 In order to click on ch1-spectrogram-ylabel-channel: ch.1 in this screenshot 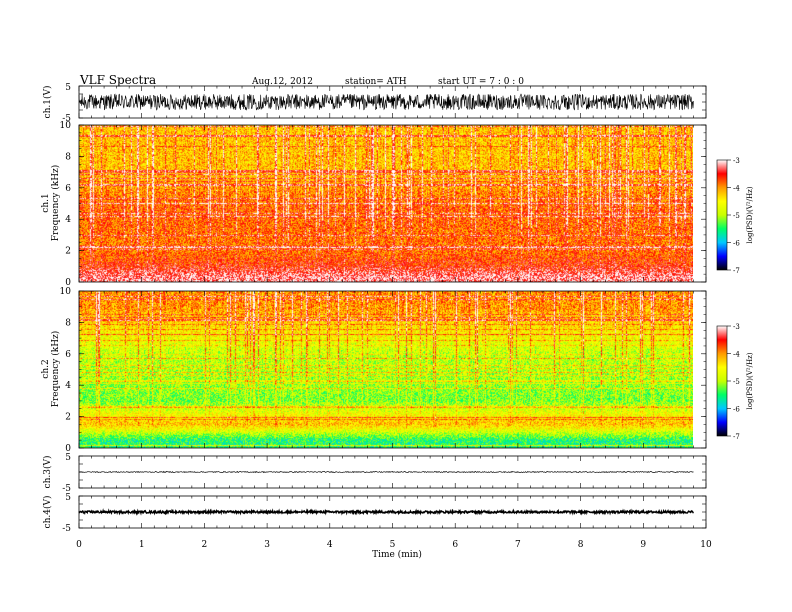, I will do `click(46, 202)`.